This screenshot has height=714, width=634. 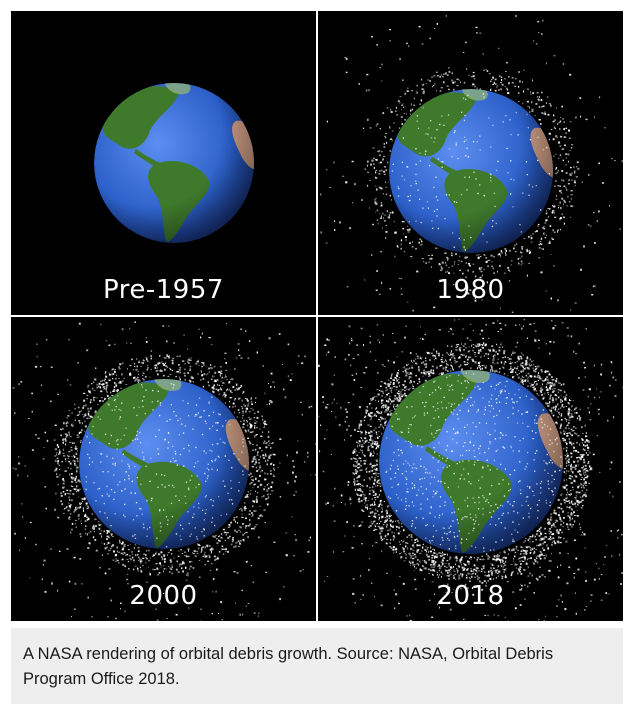 I want to click on panel-label: 2000, so click(x=163, y=596).